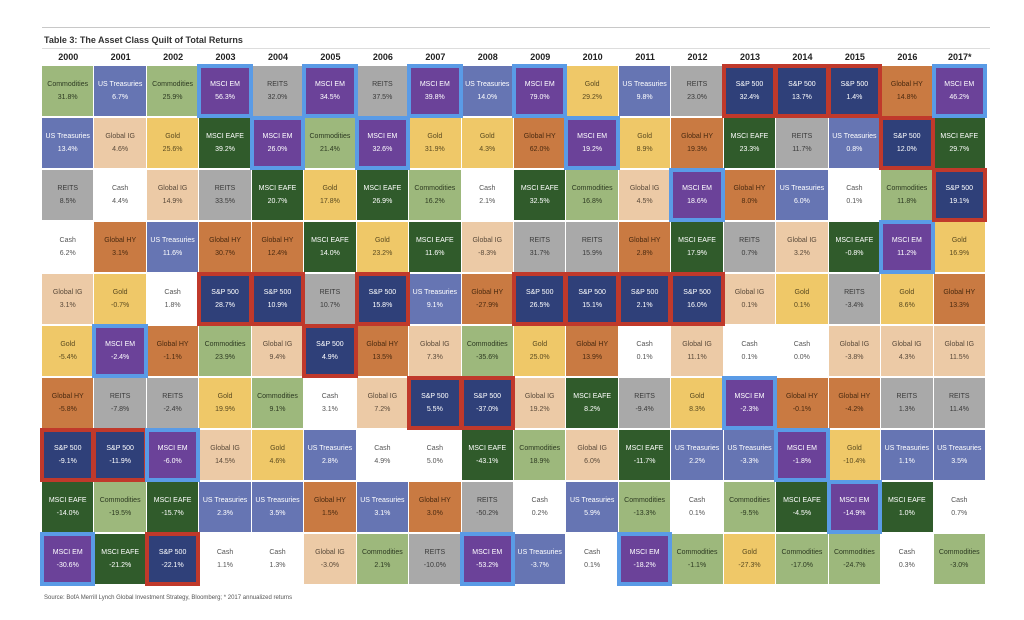 The image size is (1024, 620). What do you see at coordinates (172, 97) in the screenshot?
I see `return-value: 25.9%` at bounding box center [172, 97].